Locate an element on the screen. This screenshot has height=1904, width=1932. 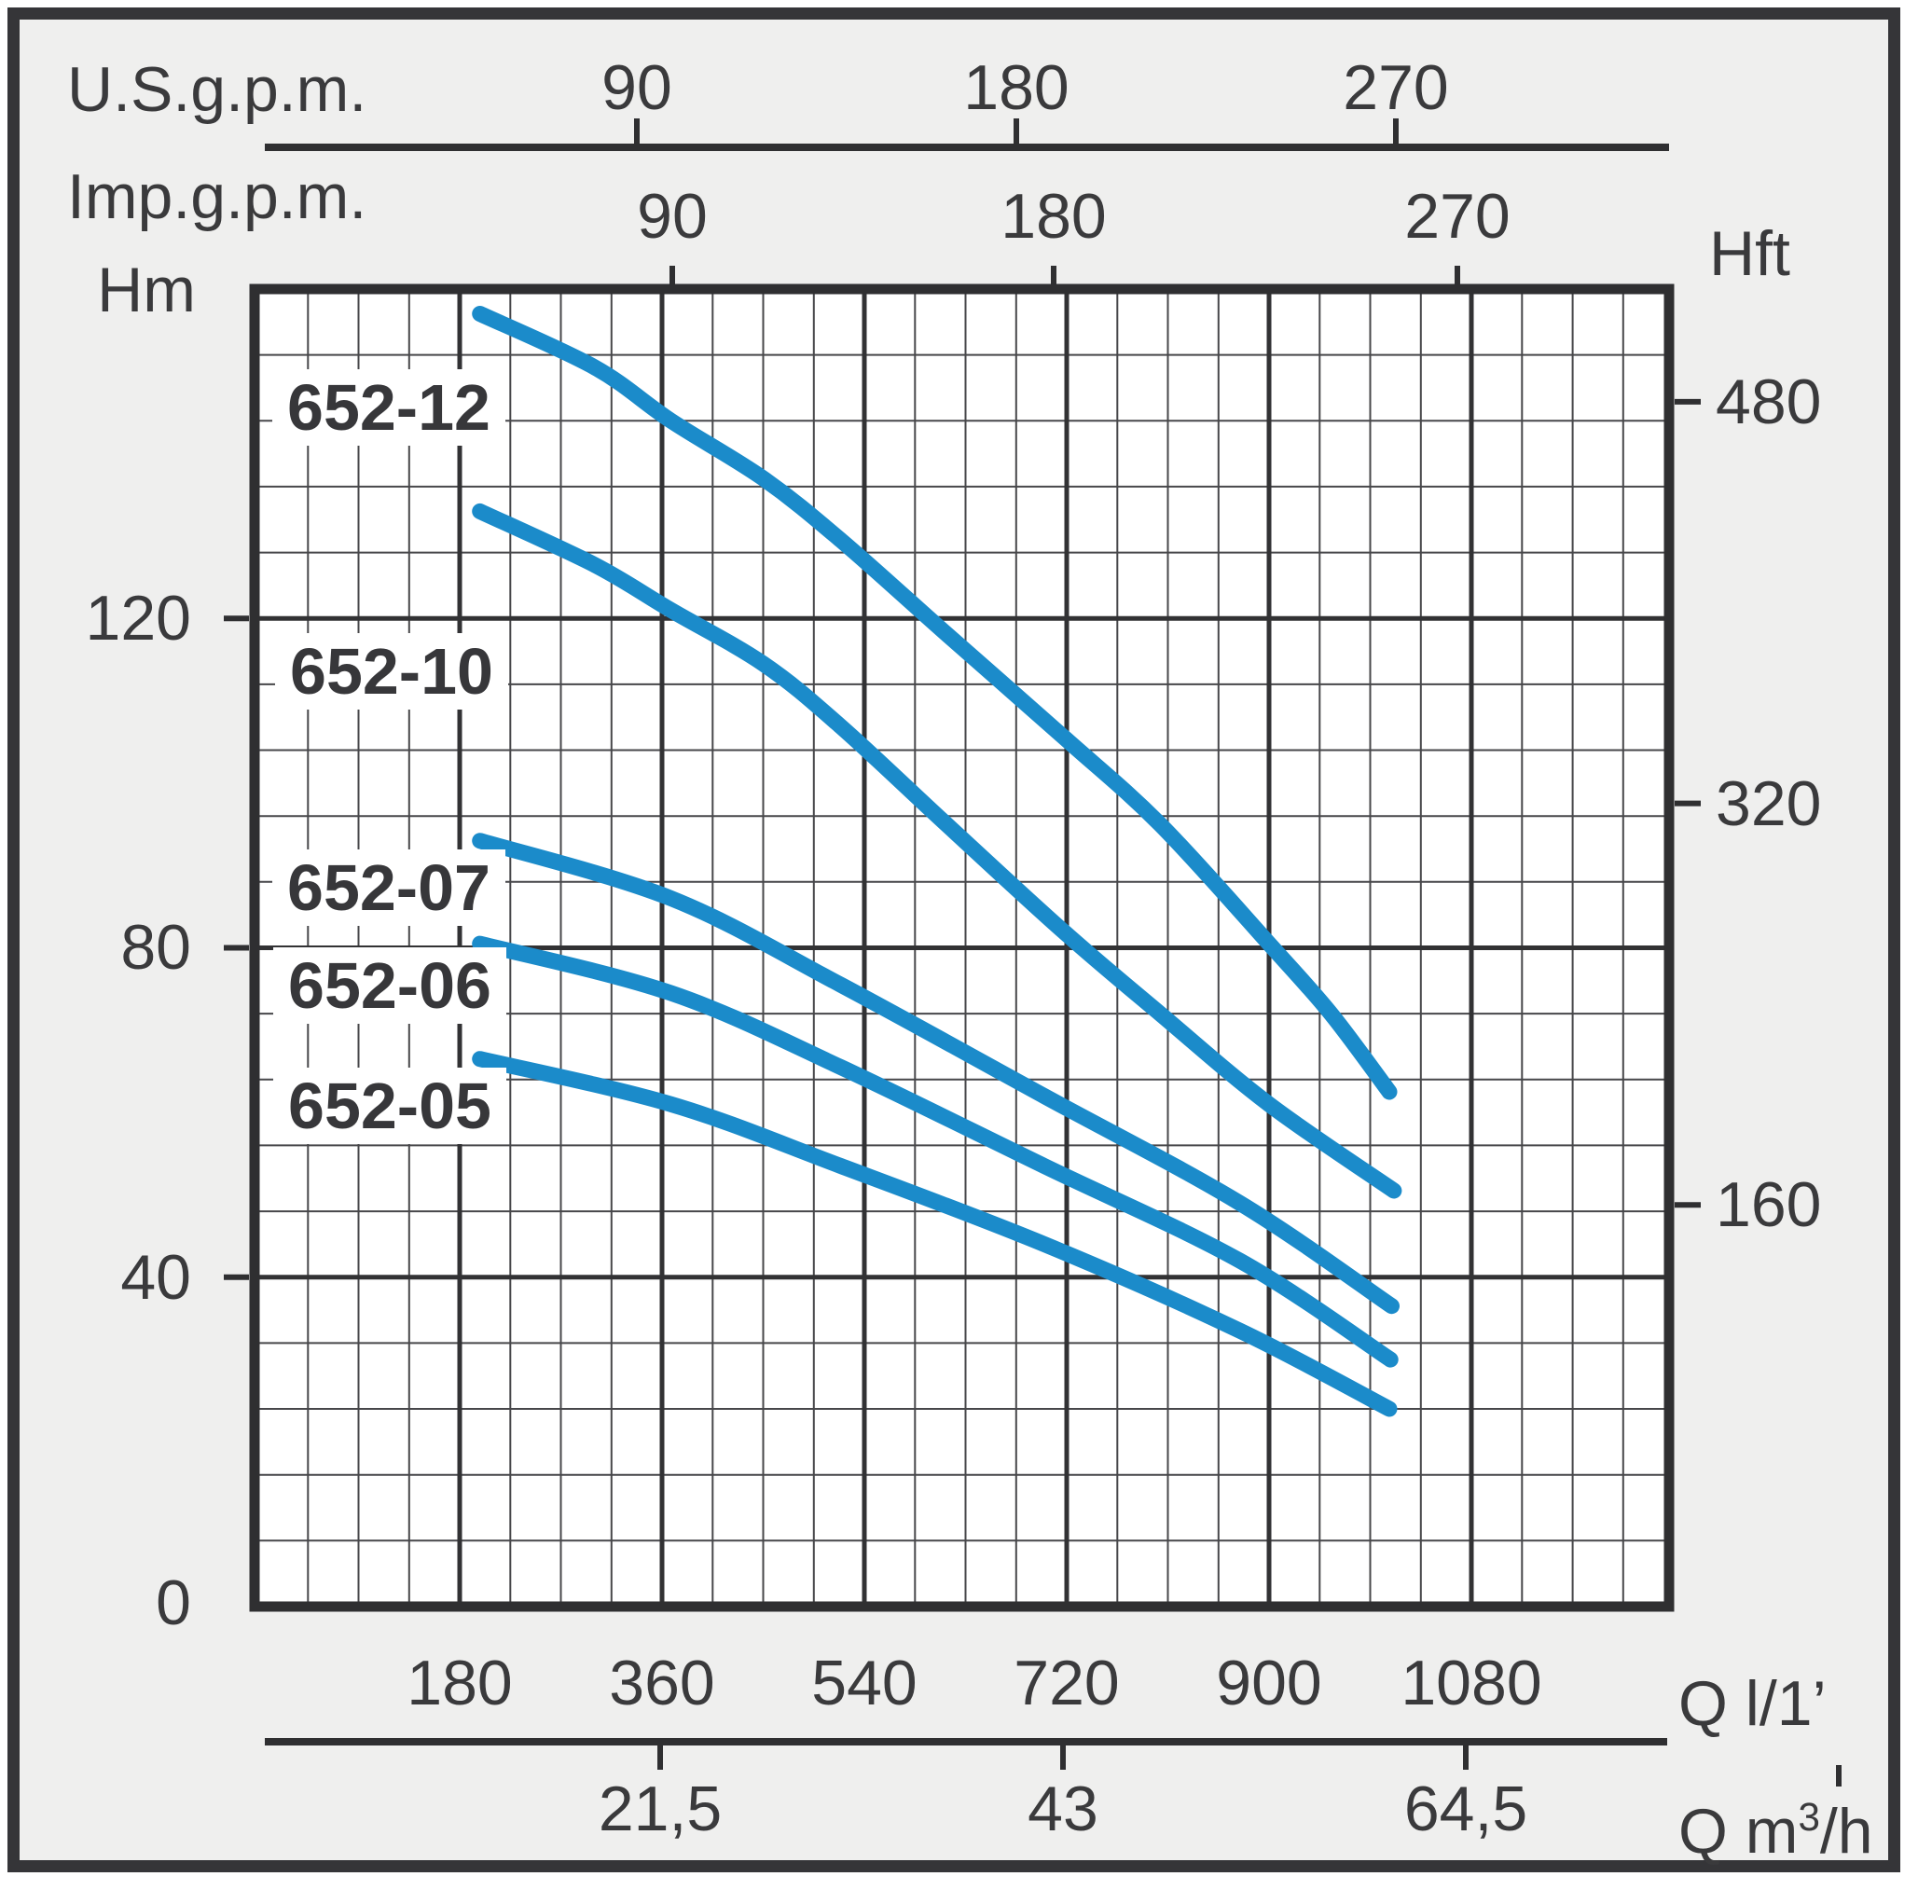
axis-label-imp-gpm: Imp.g.p.m. is located at coordinates (217, 196).